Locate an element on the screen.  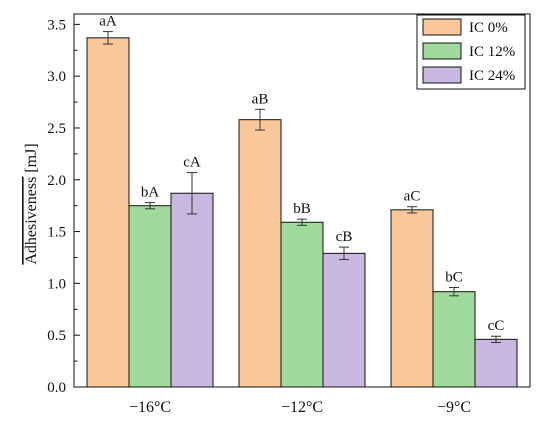
y-tick-label: 2.0 is located at coordinates (56, 181).